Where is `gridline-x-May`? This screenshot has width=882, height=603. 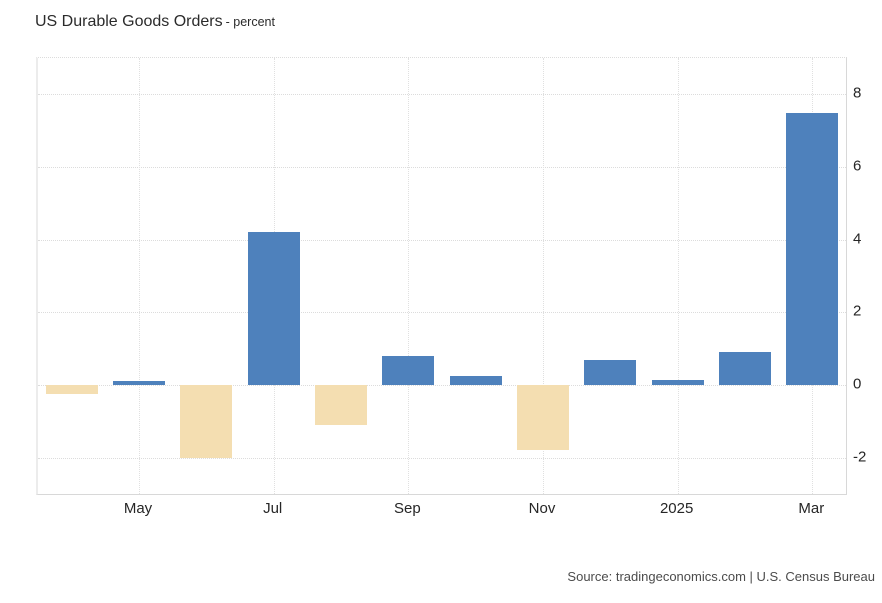 gridline-x-May is located at coordinates (139, 276).